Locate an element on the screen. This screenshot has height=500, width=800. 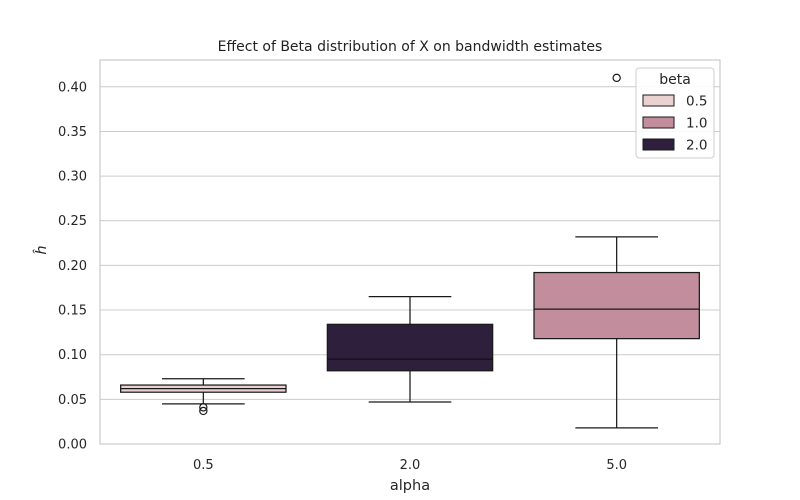
y-axis-label: ĥ is located at coordinates (41, 249).